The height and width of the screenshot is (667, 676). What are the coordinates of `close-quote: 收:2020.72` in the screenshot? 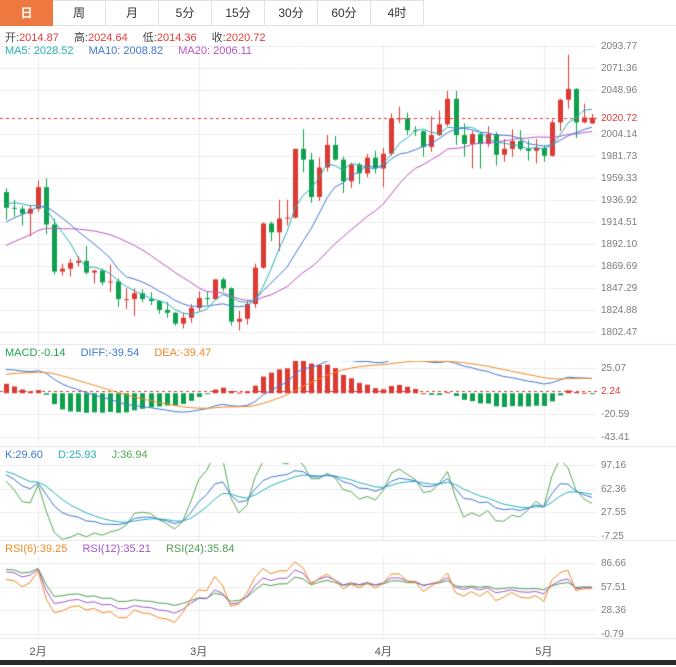 It's located at (239, 38).